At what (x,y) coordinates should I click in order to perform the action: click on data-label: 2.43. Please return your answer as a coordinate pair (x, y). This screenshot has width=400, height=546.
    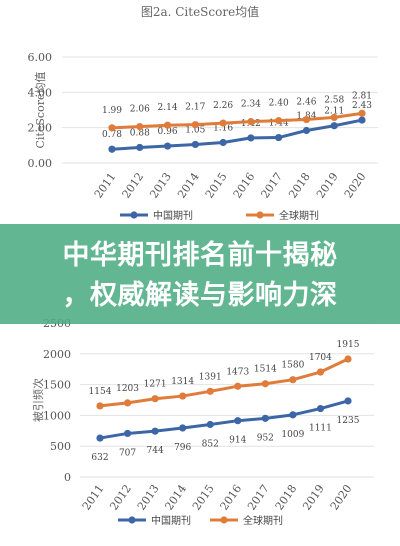
    Looking at the image, I should click on (362, 106).